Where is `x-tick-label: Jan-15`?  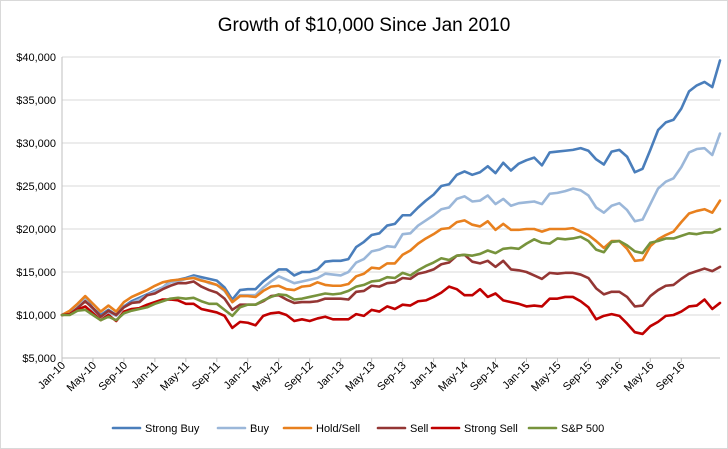 x-tick-label: Jan-15 is located at coordinates (516, 376).